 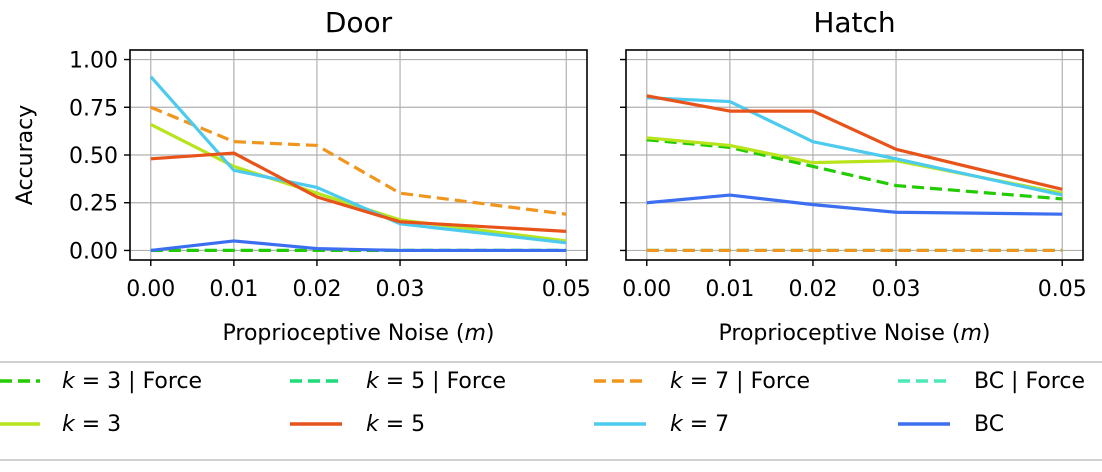 What do you see at coordinates (1029, 381) in the screenshot?
I see `legend-label: BC | Force` at bounding box center [1029, 381].